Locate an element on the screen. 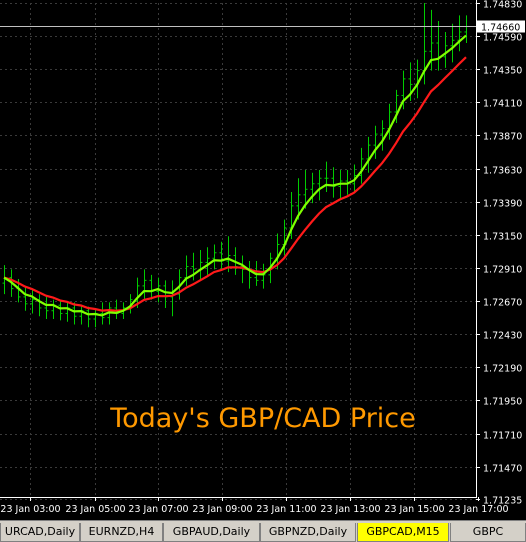 This screenshot has width=526, height=542. y-tick-label: 1.71710 is located at coordinates (502, 436).